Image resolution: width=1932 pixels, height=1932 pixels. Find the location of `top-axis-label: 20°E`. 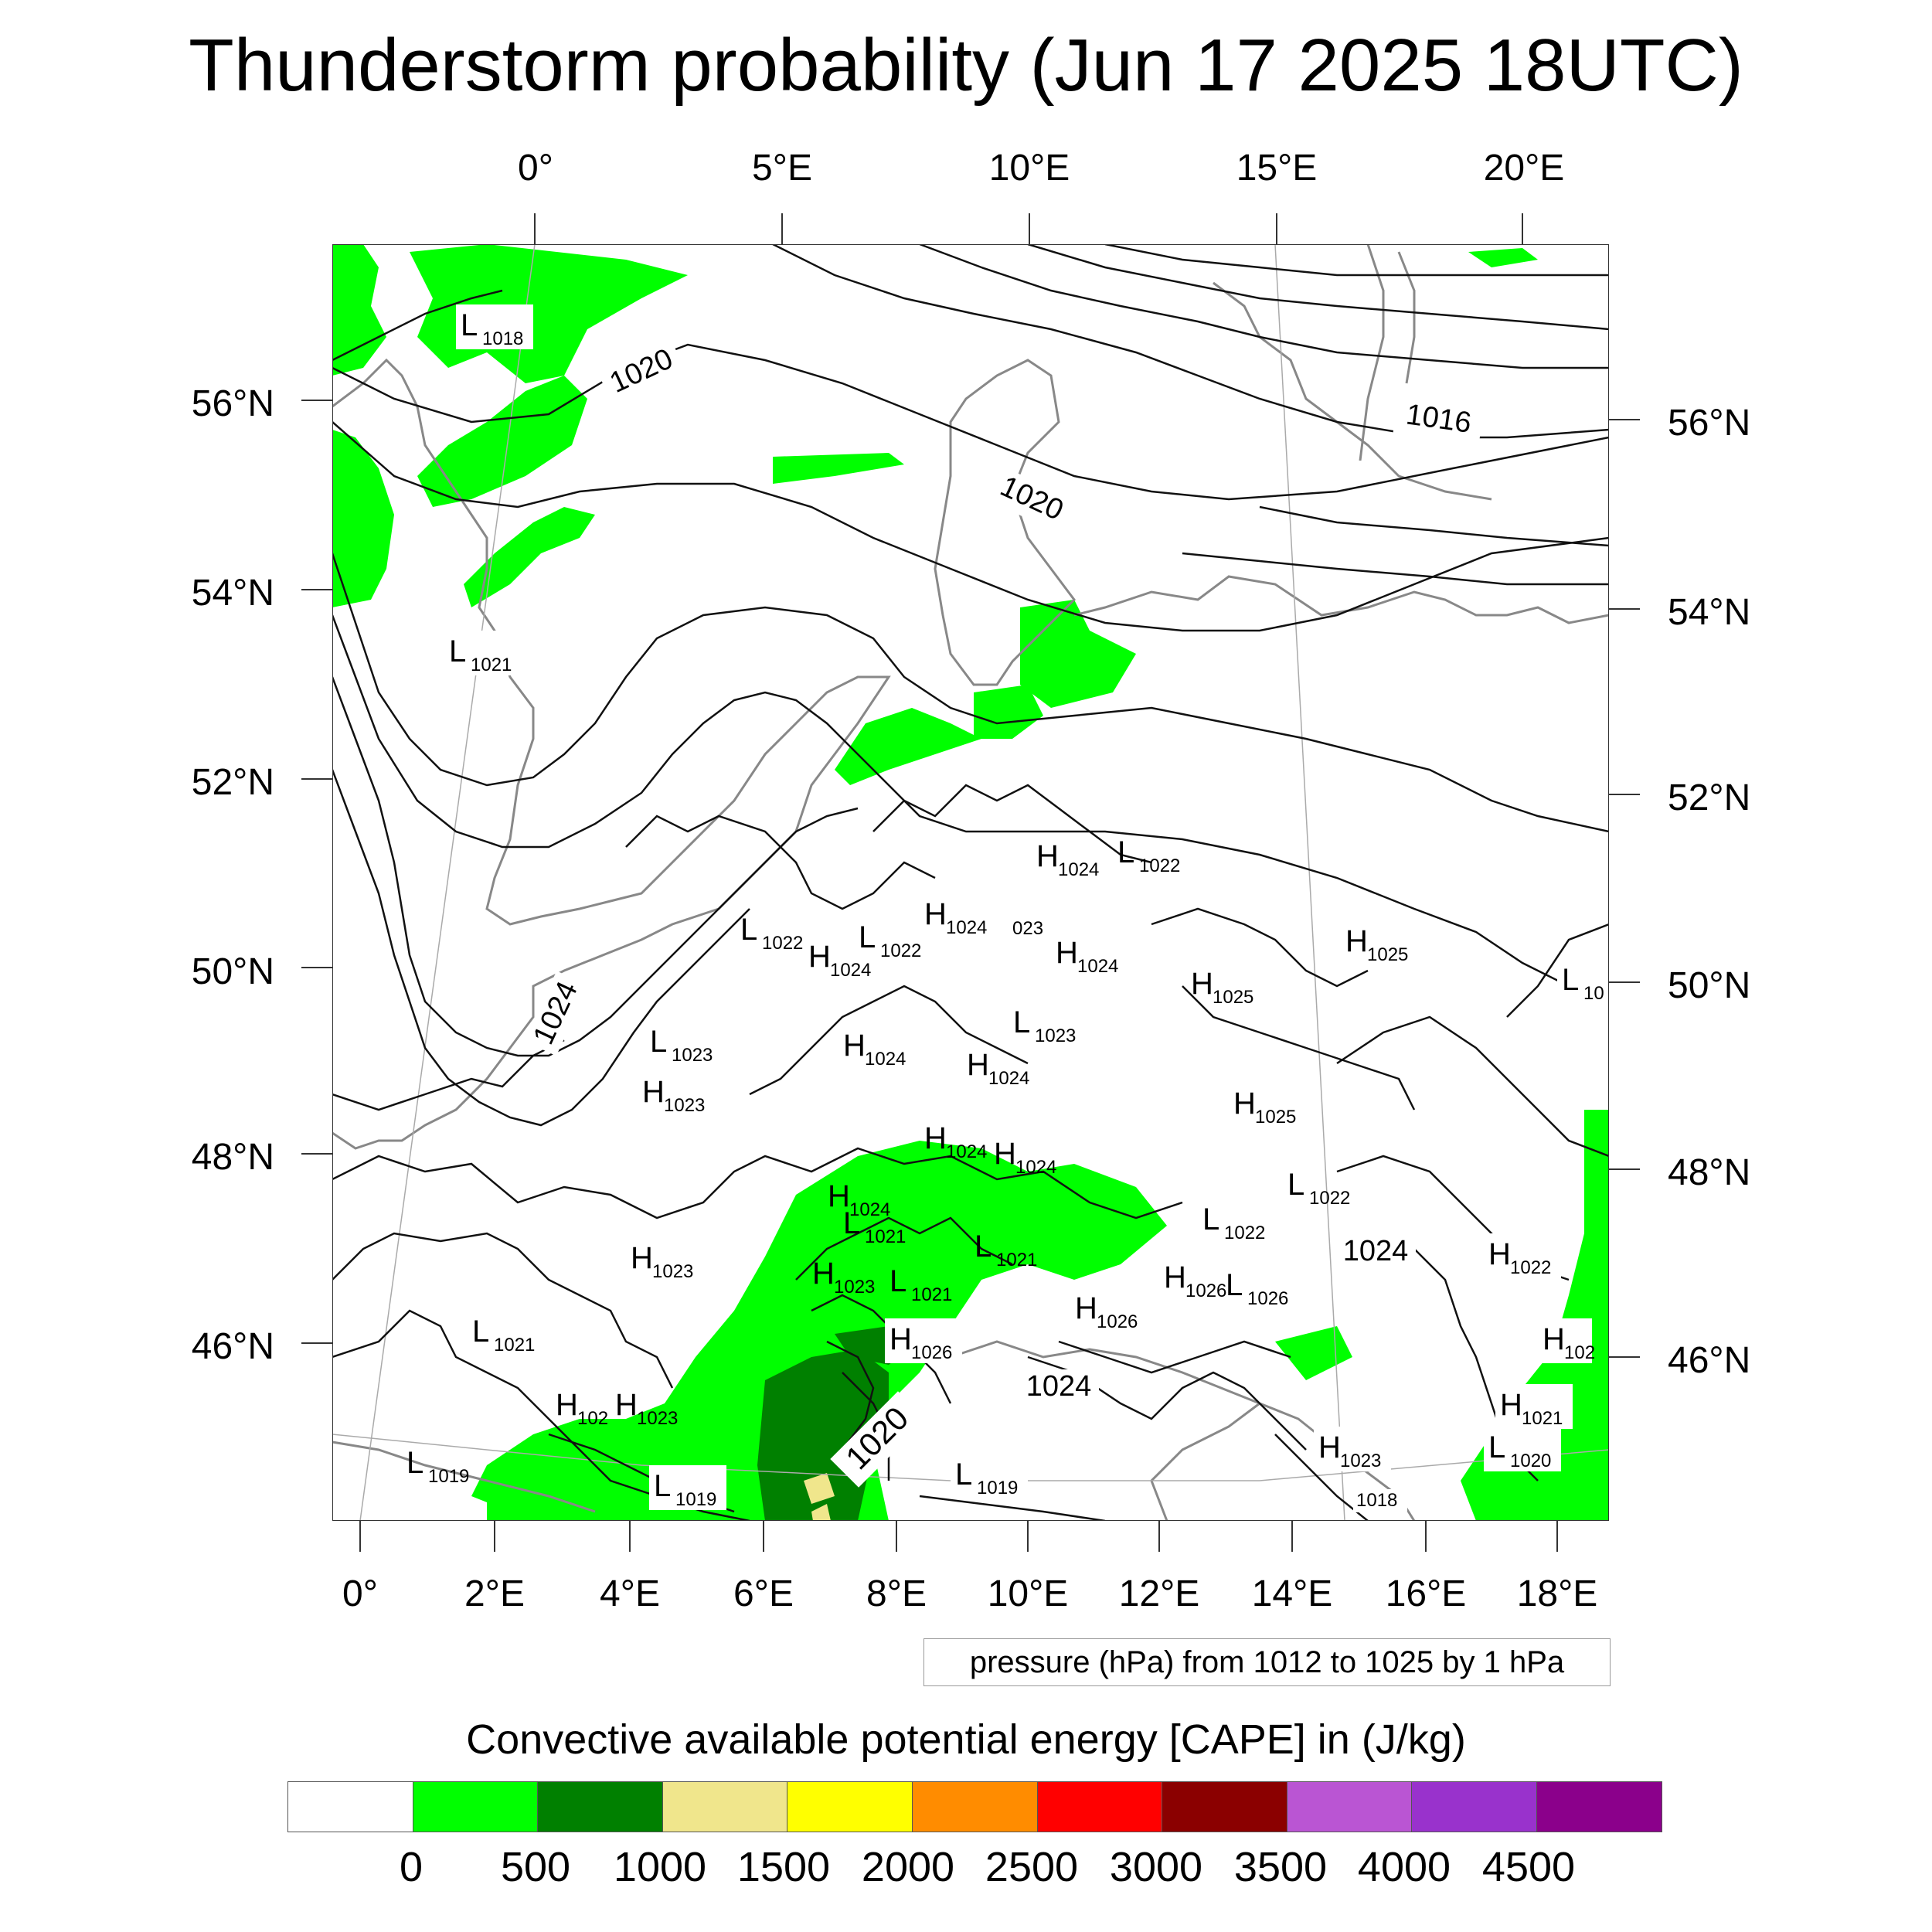

top-axis-label: 20°E is located at coordinates (1524, 168).